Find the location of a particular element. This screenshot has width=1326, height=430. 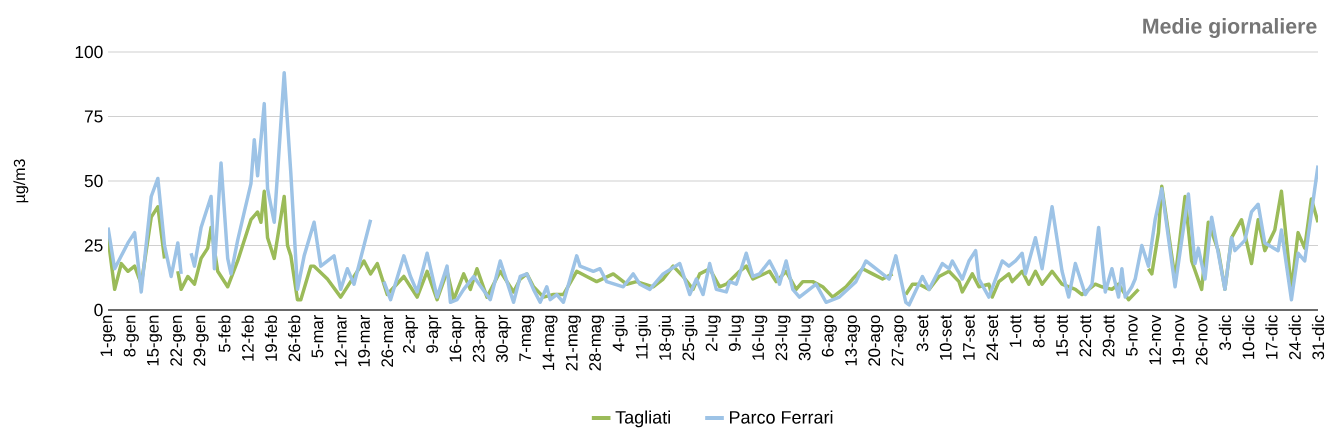

x-tick-label: 1-ott is located at coordinates (1015, 330).